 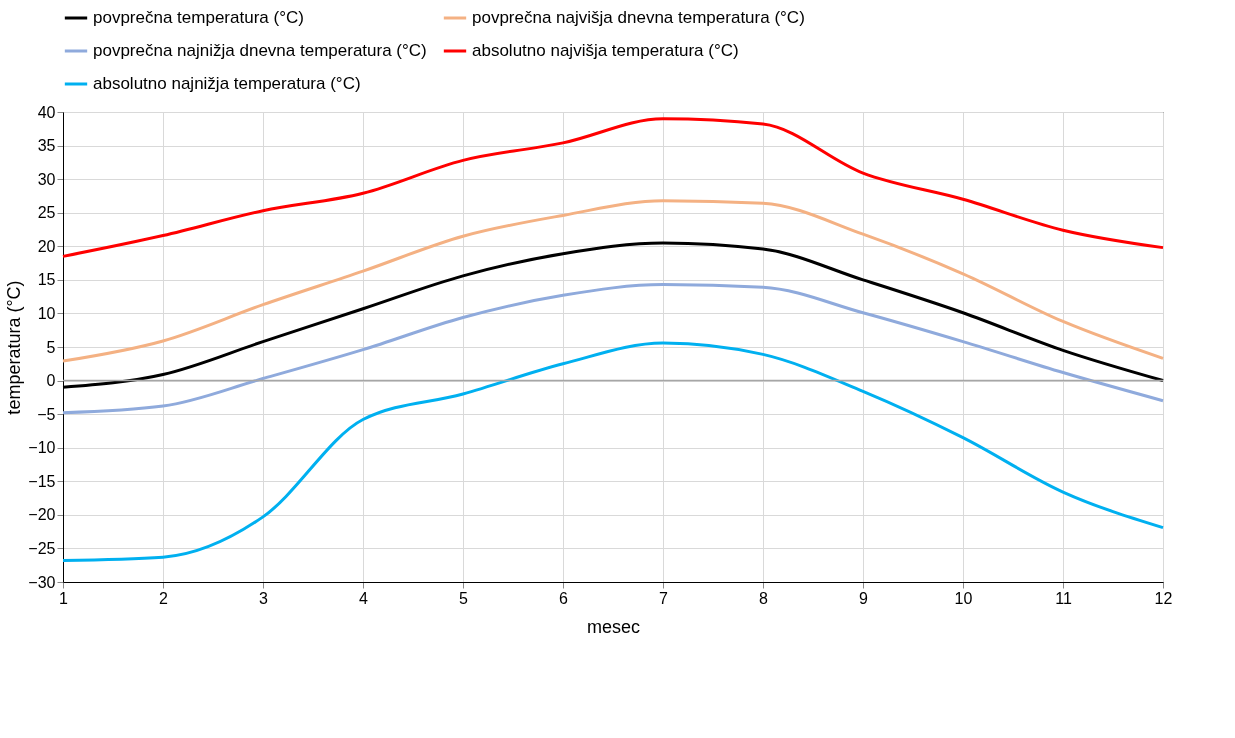 What do you see at coordinates (464, 598) in the screenshot?
I see `x-tick-label: 5` at bounding box center [464, 598].